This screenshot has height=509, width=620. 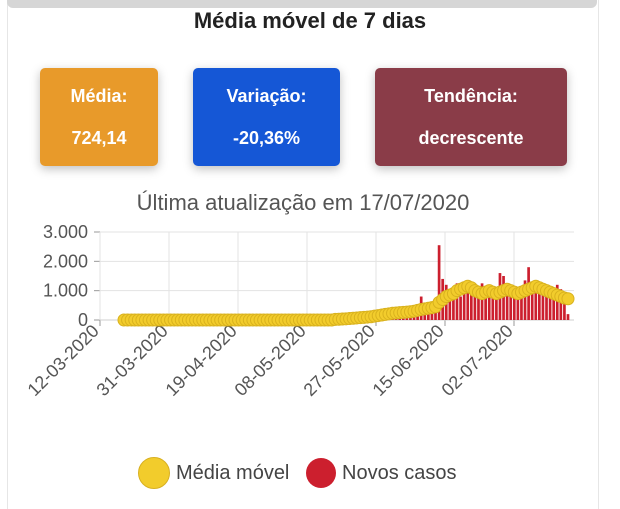 I want to click on kpi-variation: Variação: -20,36%, so click(x=266, y=117).